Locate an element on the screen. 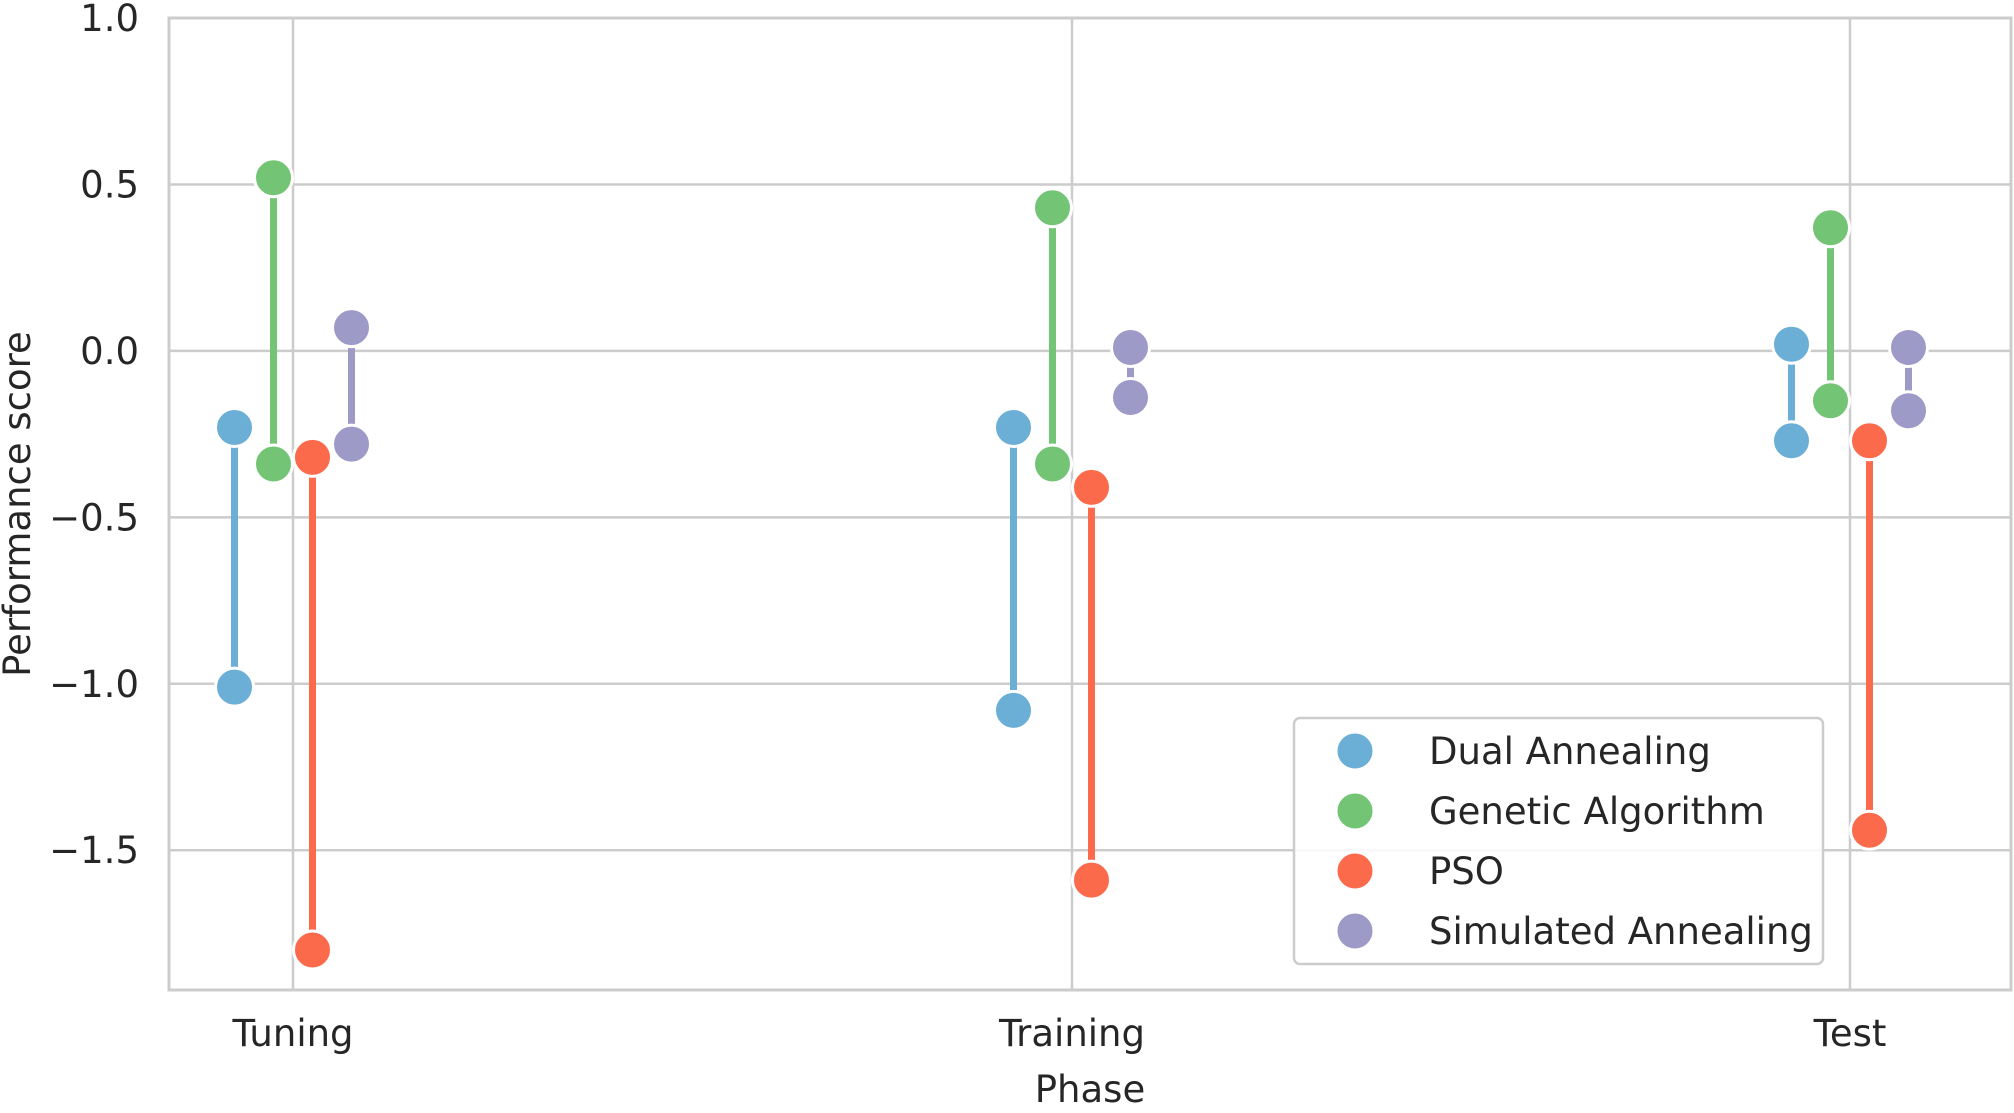  legend-label: Genetic Algorithm is located at coordinates (1597, 811).